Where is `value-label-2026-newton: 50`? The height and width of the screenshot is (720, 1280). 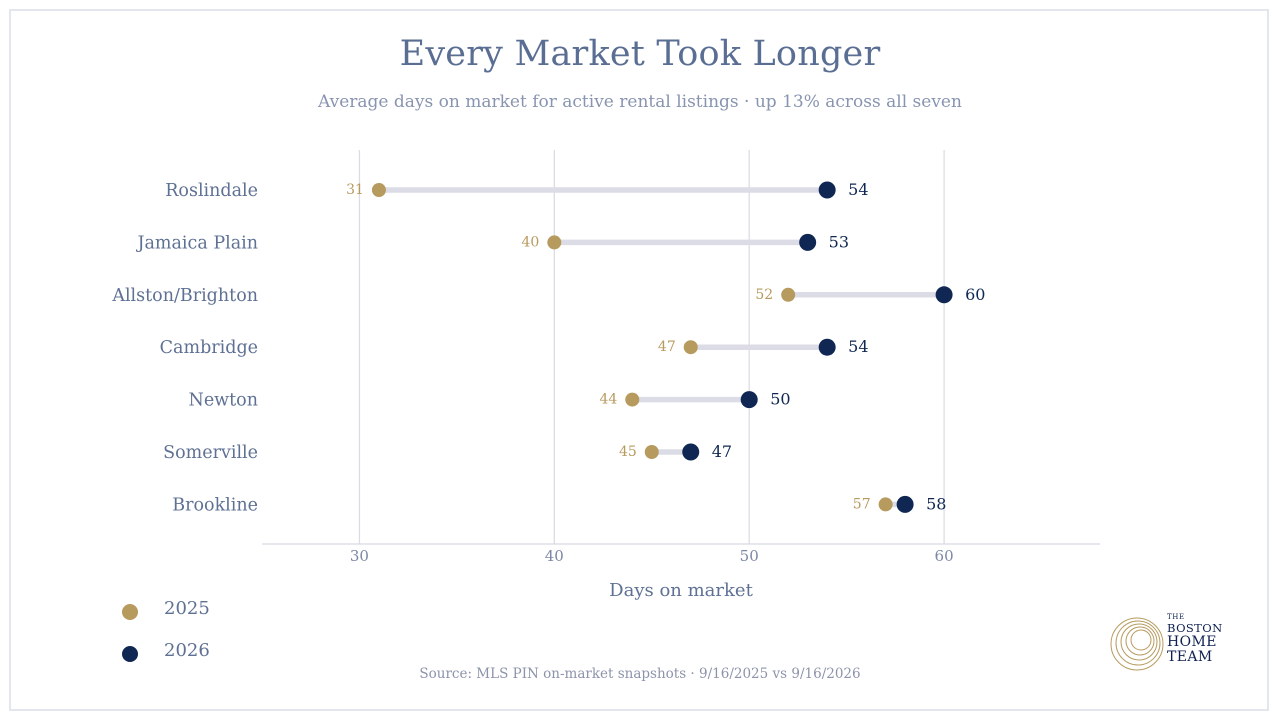 value-label-2026-newton: 50 is located at coordinates (780, 399).